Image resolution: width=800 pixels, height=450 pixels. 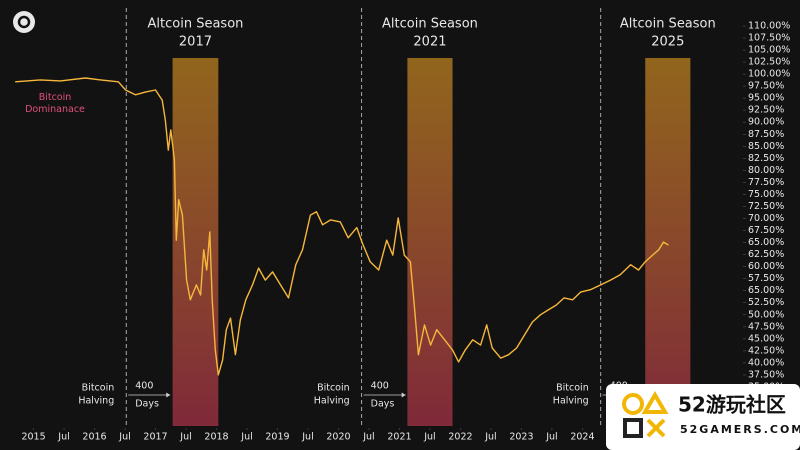 I want to click on x-tick-label: 2015, so click(x=33, y=437).